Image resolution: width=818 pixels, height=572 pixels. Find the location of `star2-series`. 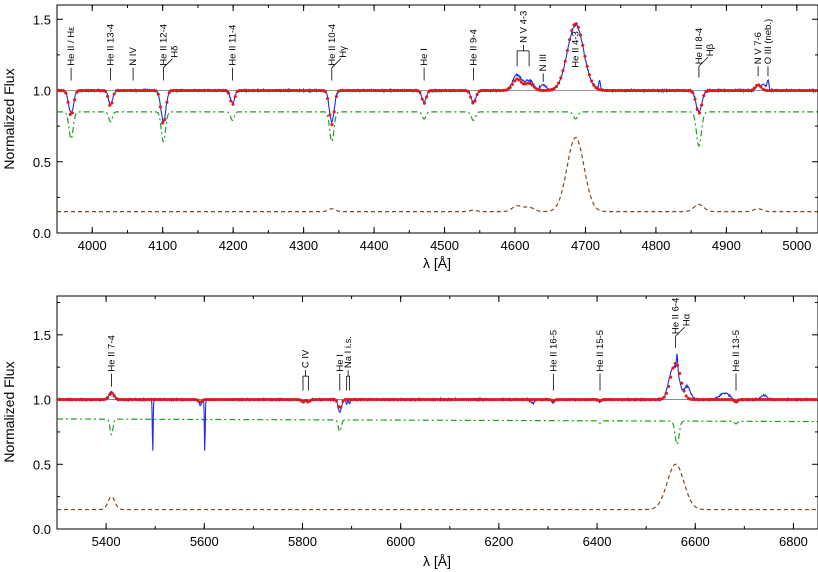

star2-series is located at coordinates (437, 487).